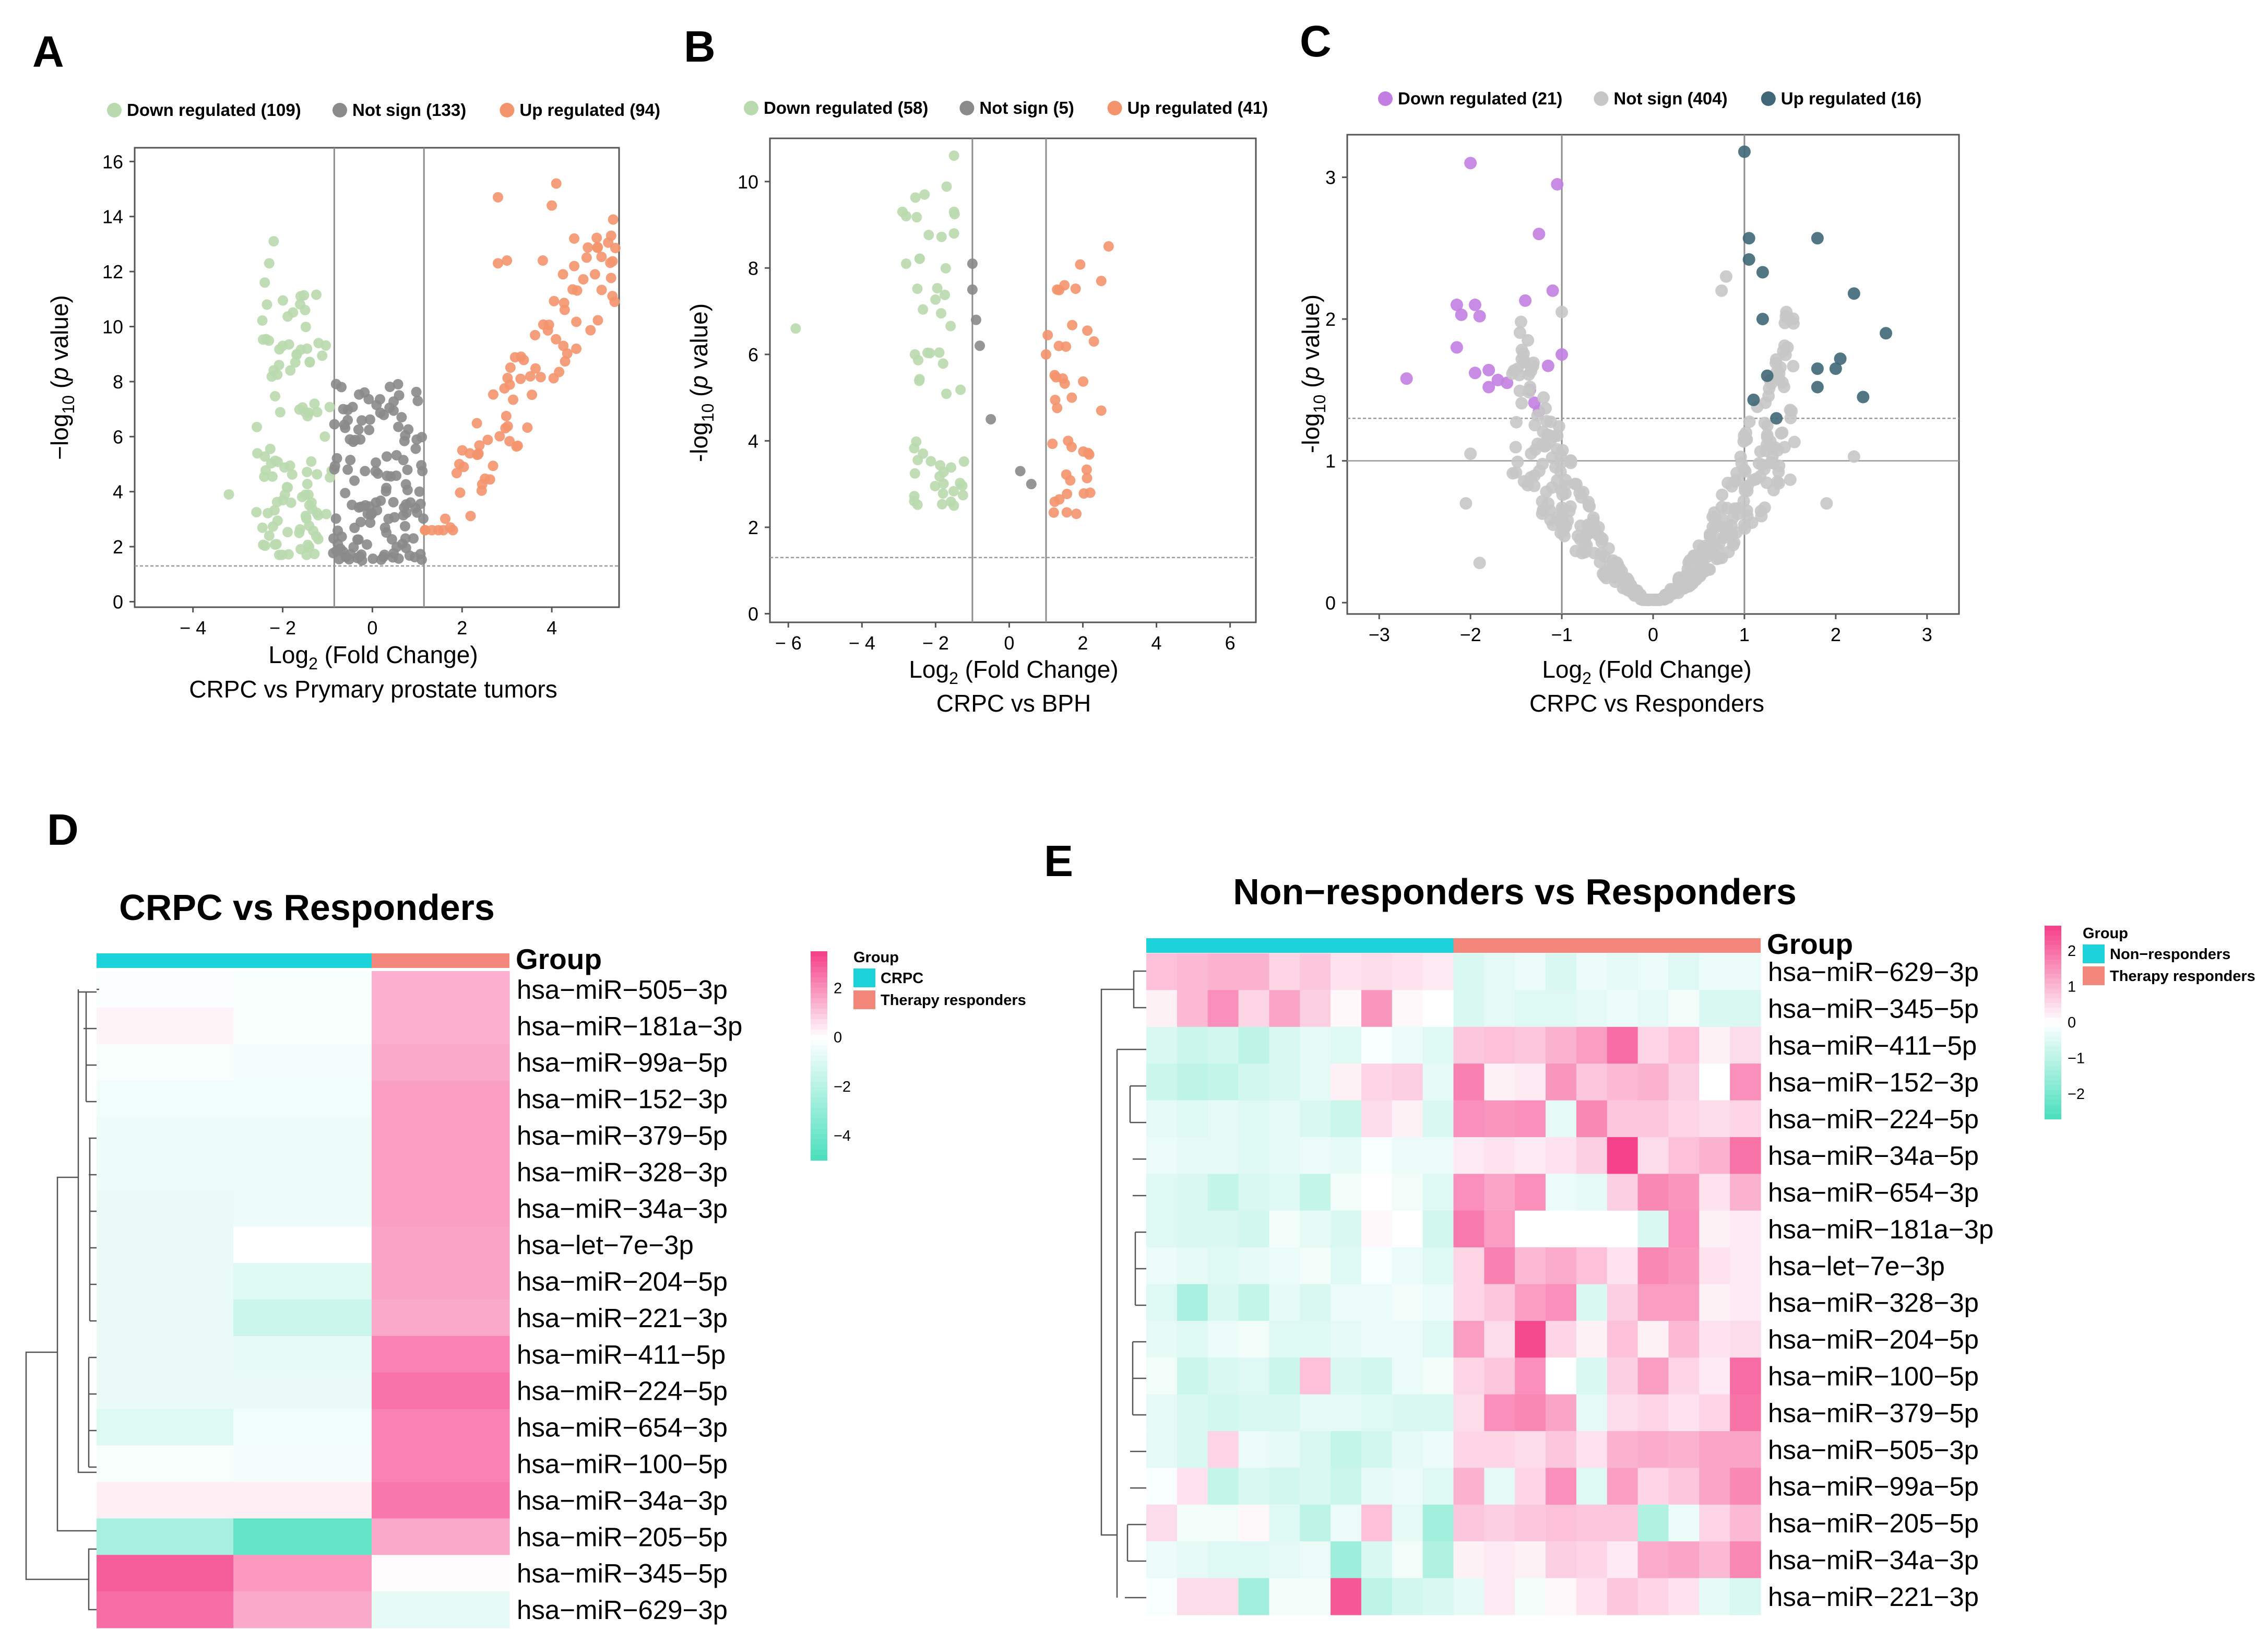  Describe the element at coordinates (2076, 1094) in the screenshot. I see `colorbar-tick-label: −2` at that location.